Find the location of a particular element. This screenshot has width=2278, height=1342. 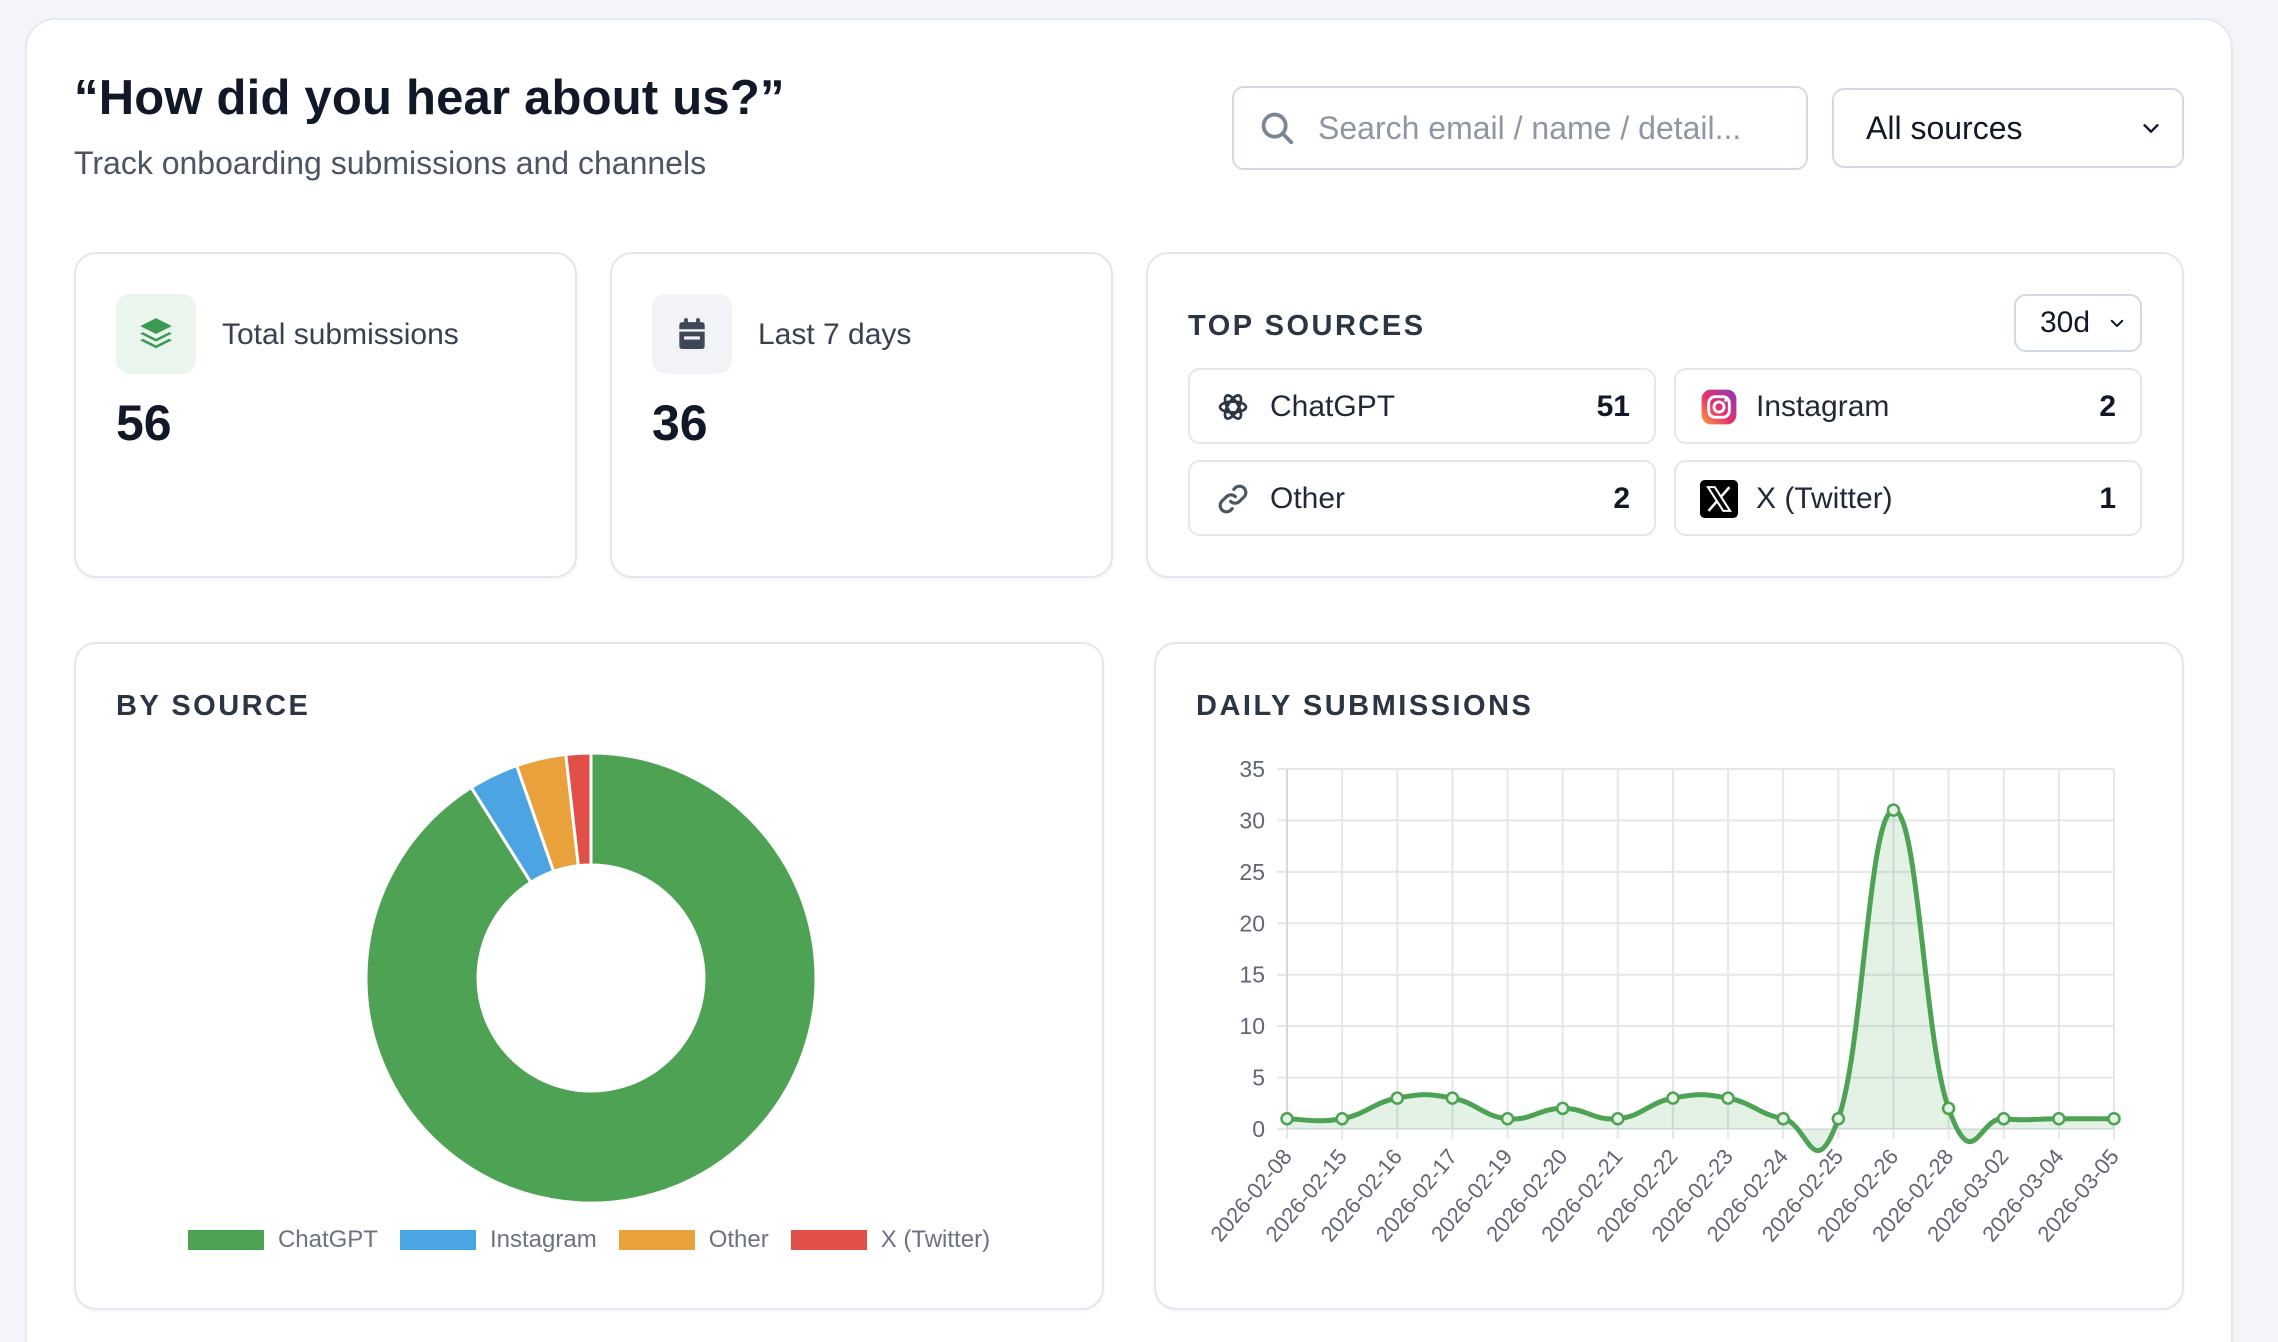

y-tick-label: 5 is located at coordinates (1258, 1078).